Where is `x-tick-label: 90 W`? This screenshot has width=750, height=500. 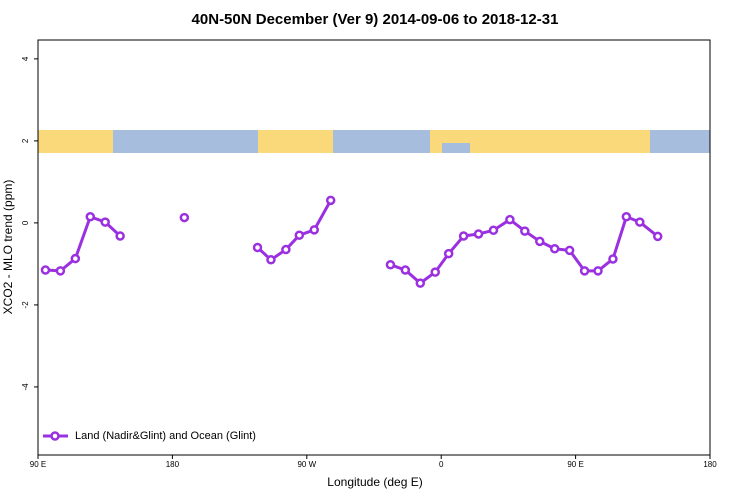 x-tick-label: 90 W is located at coordinates (306, 464).